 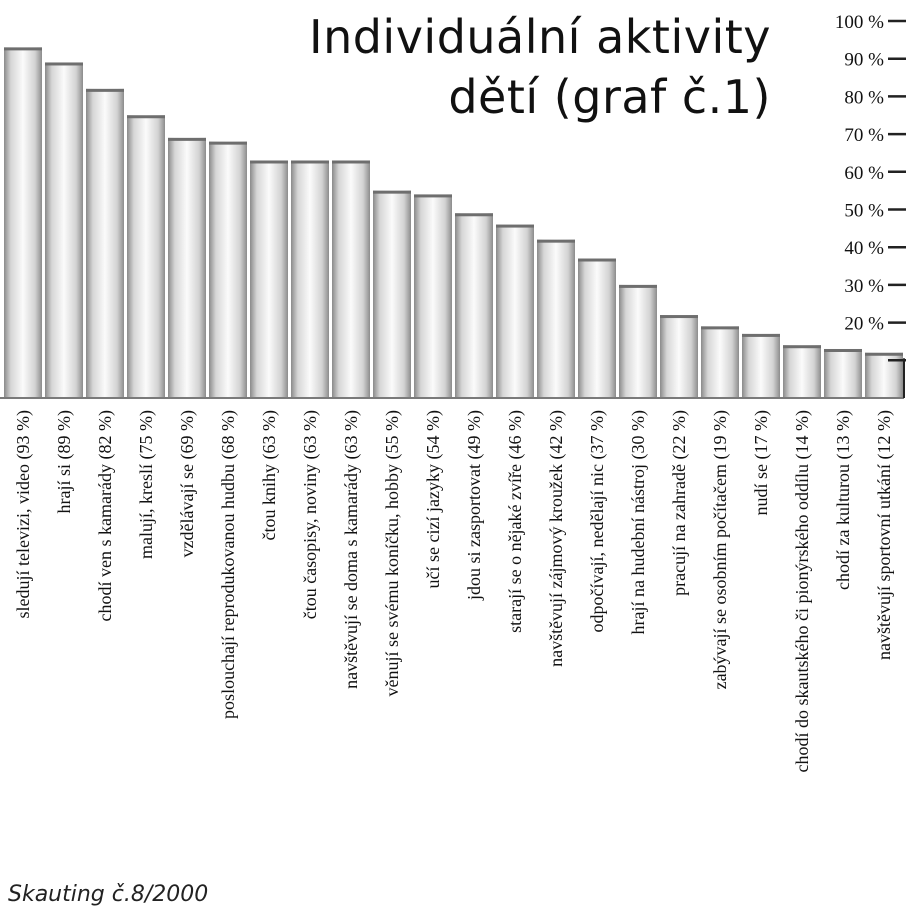 I want to click on x-tick-label-7: čtou knihy (63 %), so click(x=269, y=475).